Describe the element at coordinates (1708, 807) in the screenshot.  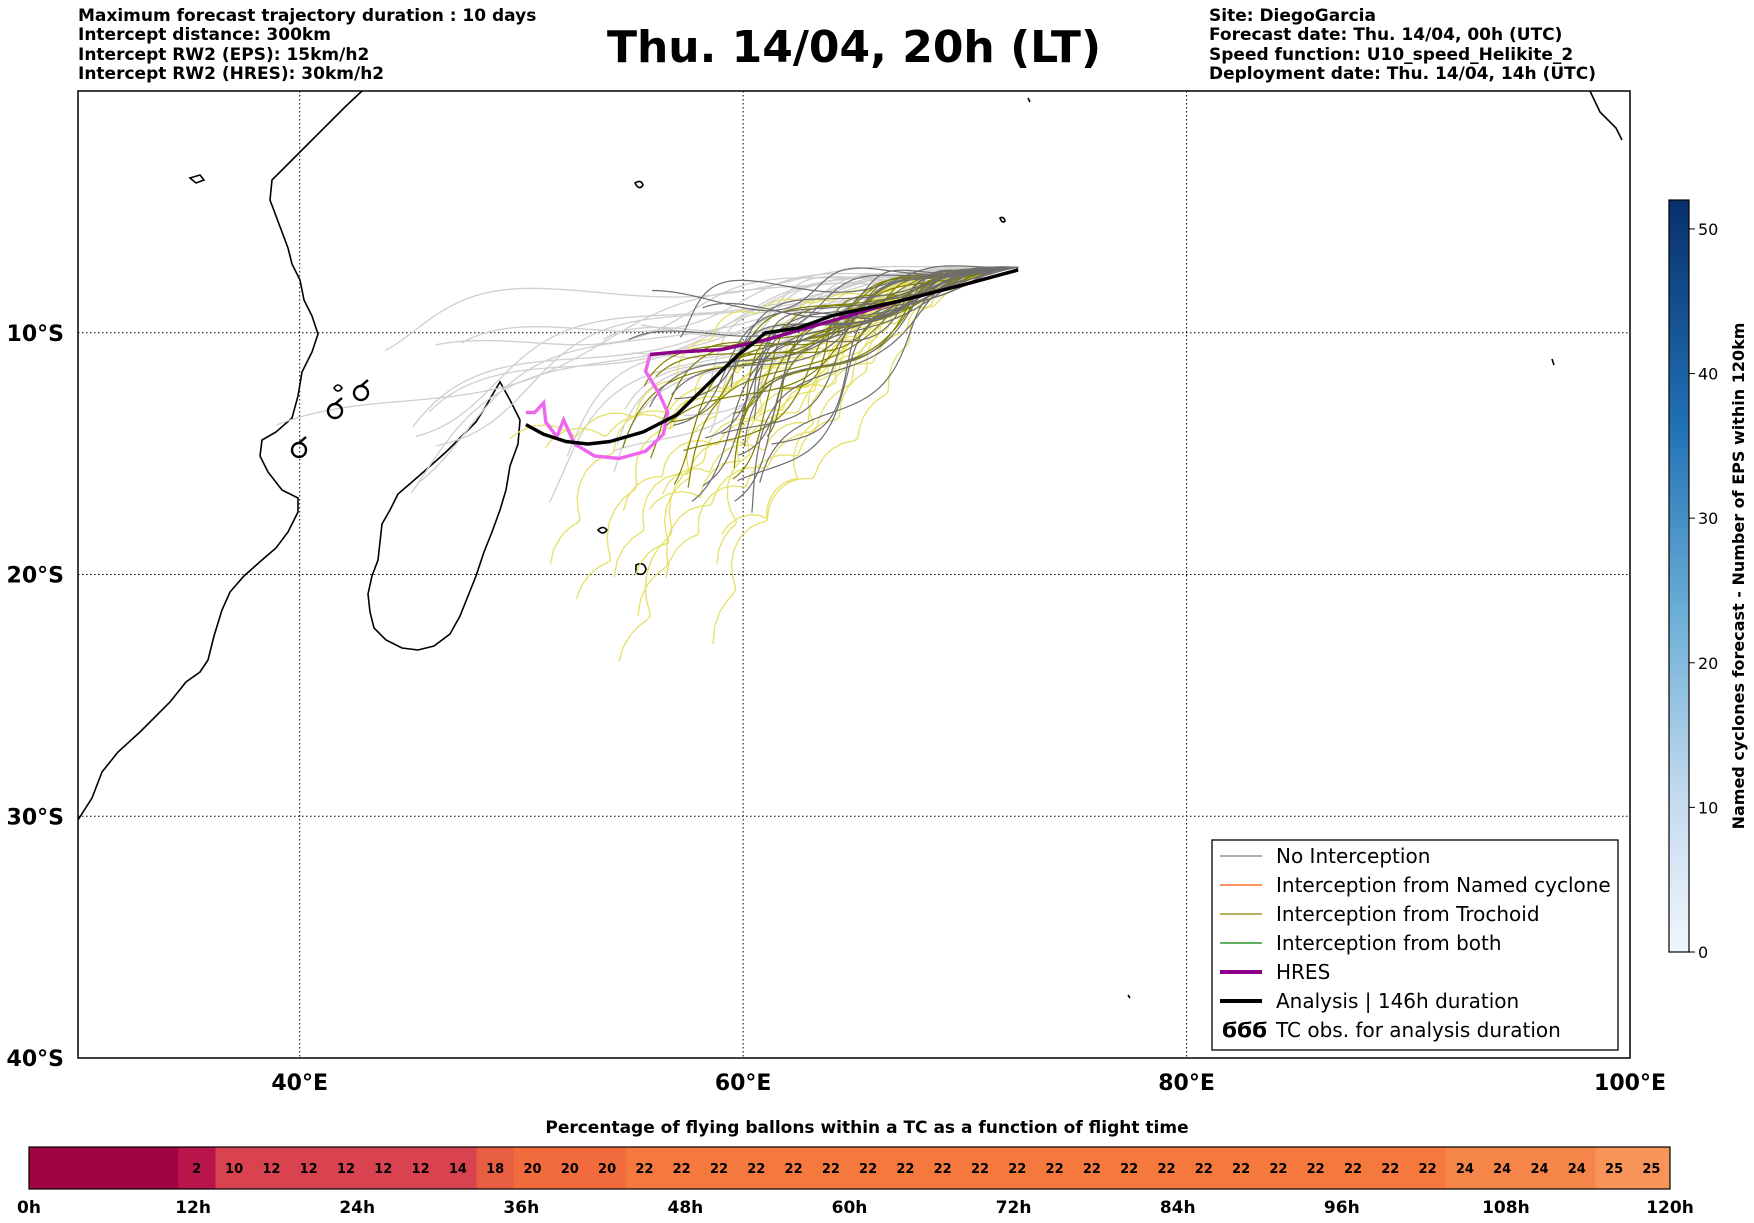
I see `colorbar-tick-label: 10` at that location.